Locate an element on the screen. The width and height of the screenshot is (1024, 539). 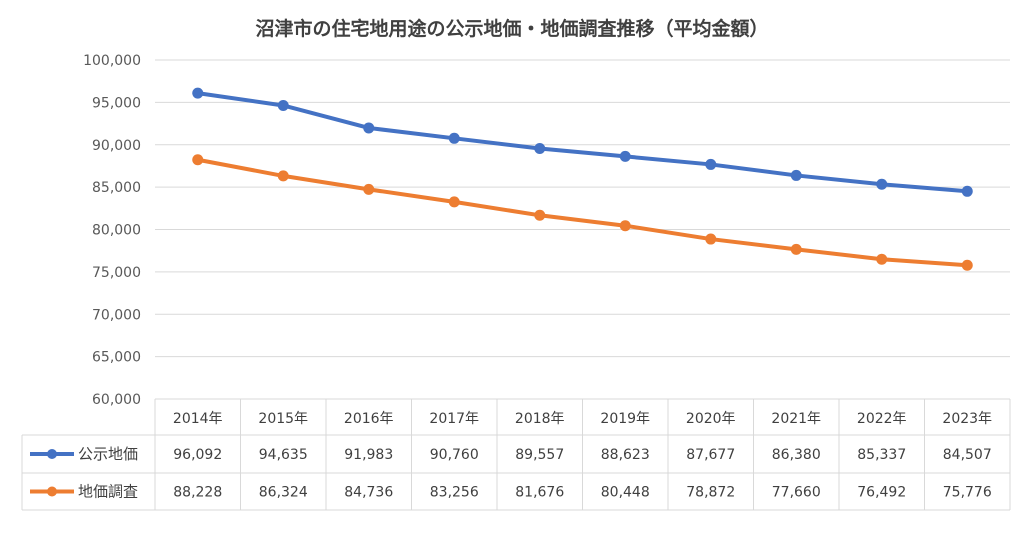
series-line is located at coordinates (582, 142).